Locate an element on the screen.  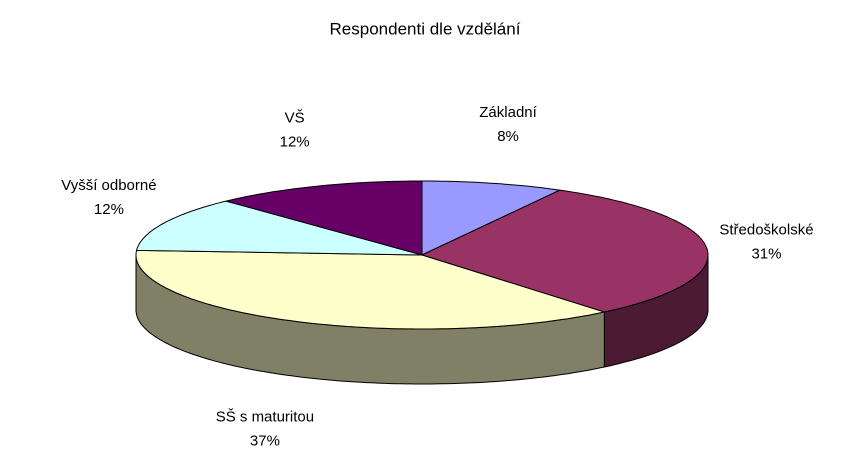
slice-label: Základní is located at coordinates (508, 112).